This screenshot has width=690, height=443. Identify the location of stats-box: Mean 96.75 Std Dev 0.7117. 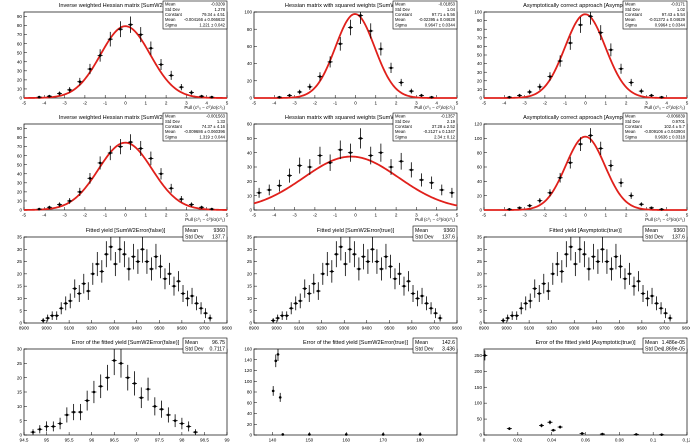
(205, 345).